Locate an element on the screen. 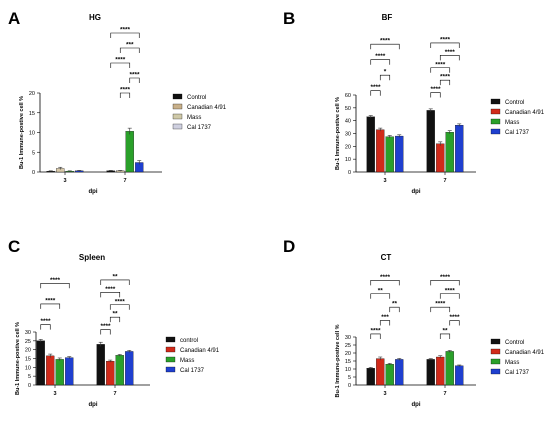  significance-label: * is located at coordinates (385, 72).